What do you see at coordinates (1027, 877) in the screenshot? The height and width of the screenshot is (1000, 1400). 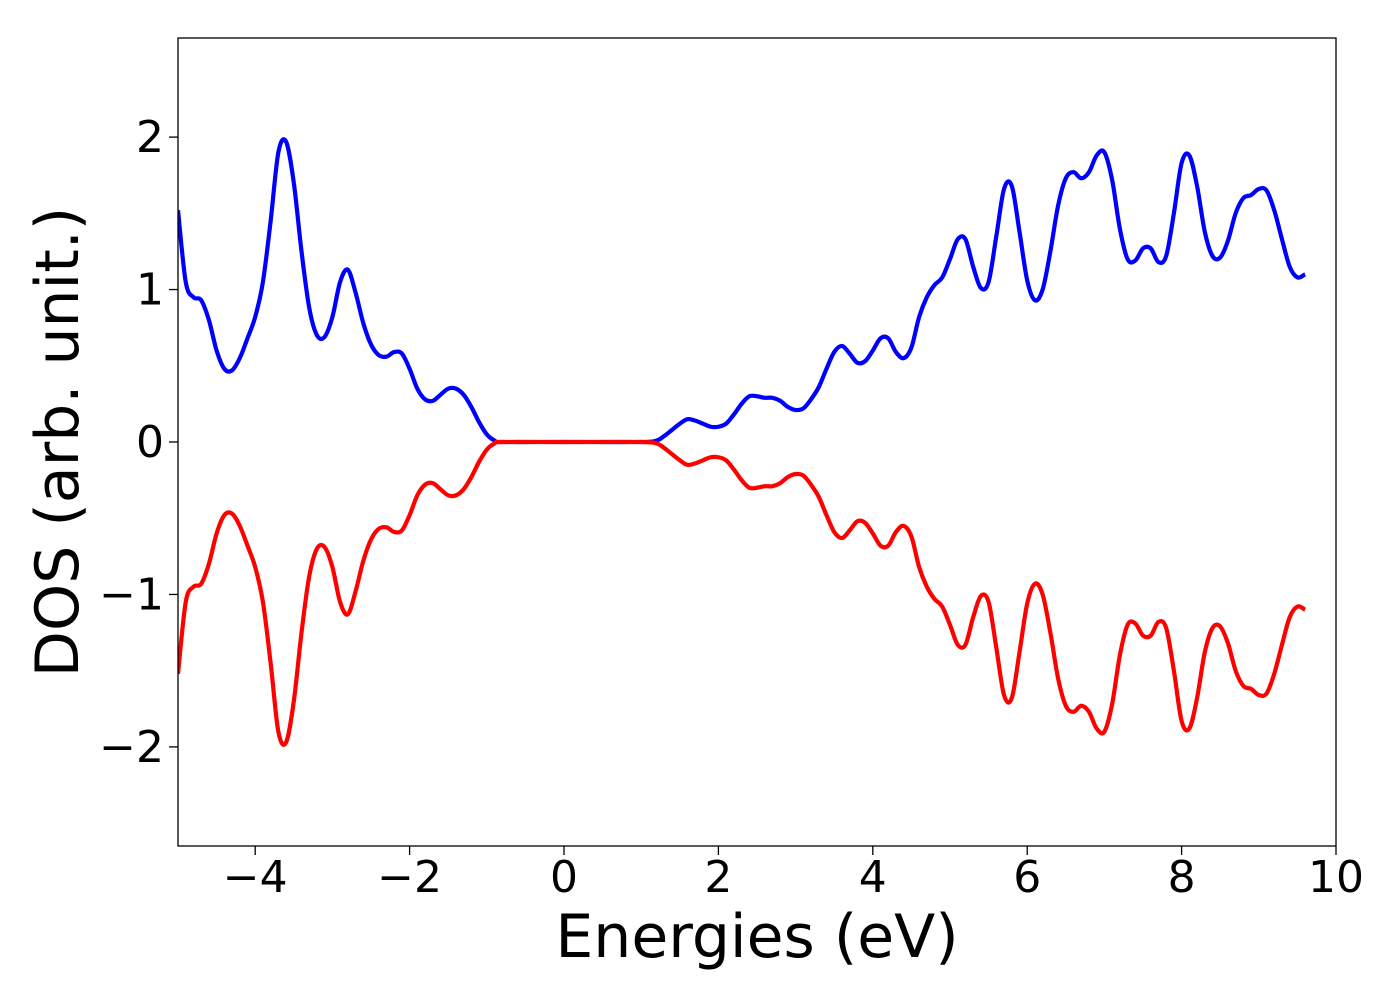 I see `x-tick-label: 6` at bounding box center [1027, 877].